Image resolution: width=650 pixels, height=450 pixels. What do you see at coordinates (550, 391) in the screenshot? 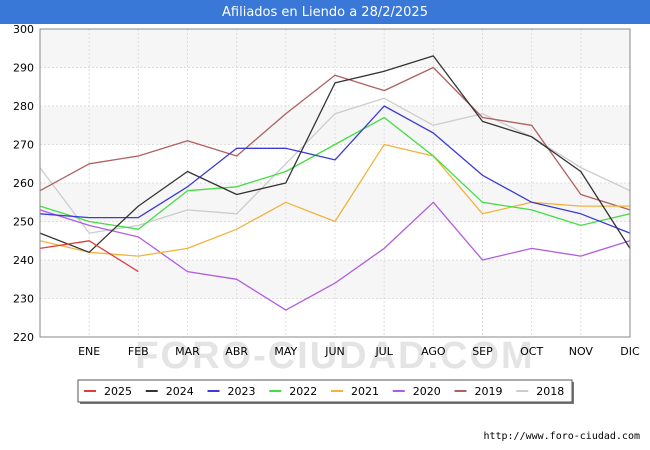
I see `legend-label-2018: 2018` at bounding box center [550, 391].